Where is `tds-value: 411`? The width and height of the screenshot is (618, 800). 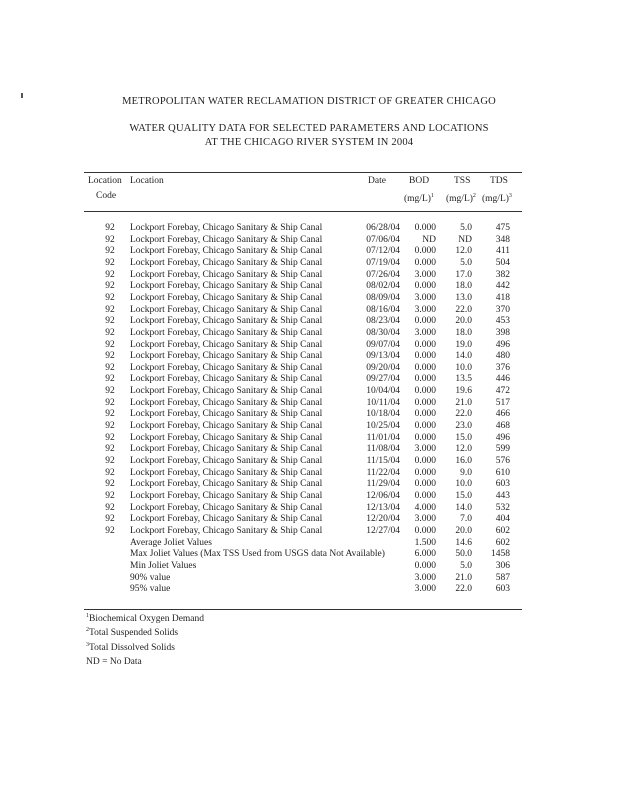
tds-value: 411 is located at coordinates (503, 251).